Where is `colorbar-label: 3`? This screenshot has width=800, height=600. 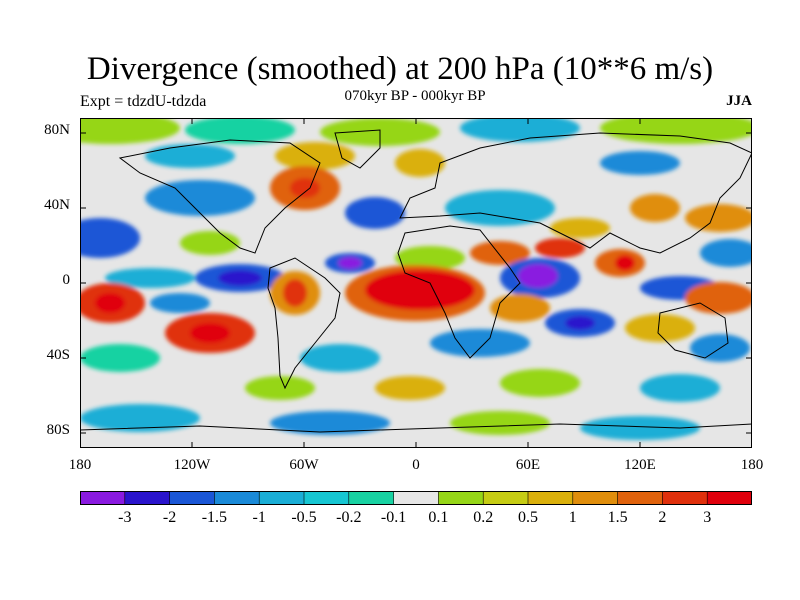 colorbar-label: 3 is located at coordinates (707, 517).